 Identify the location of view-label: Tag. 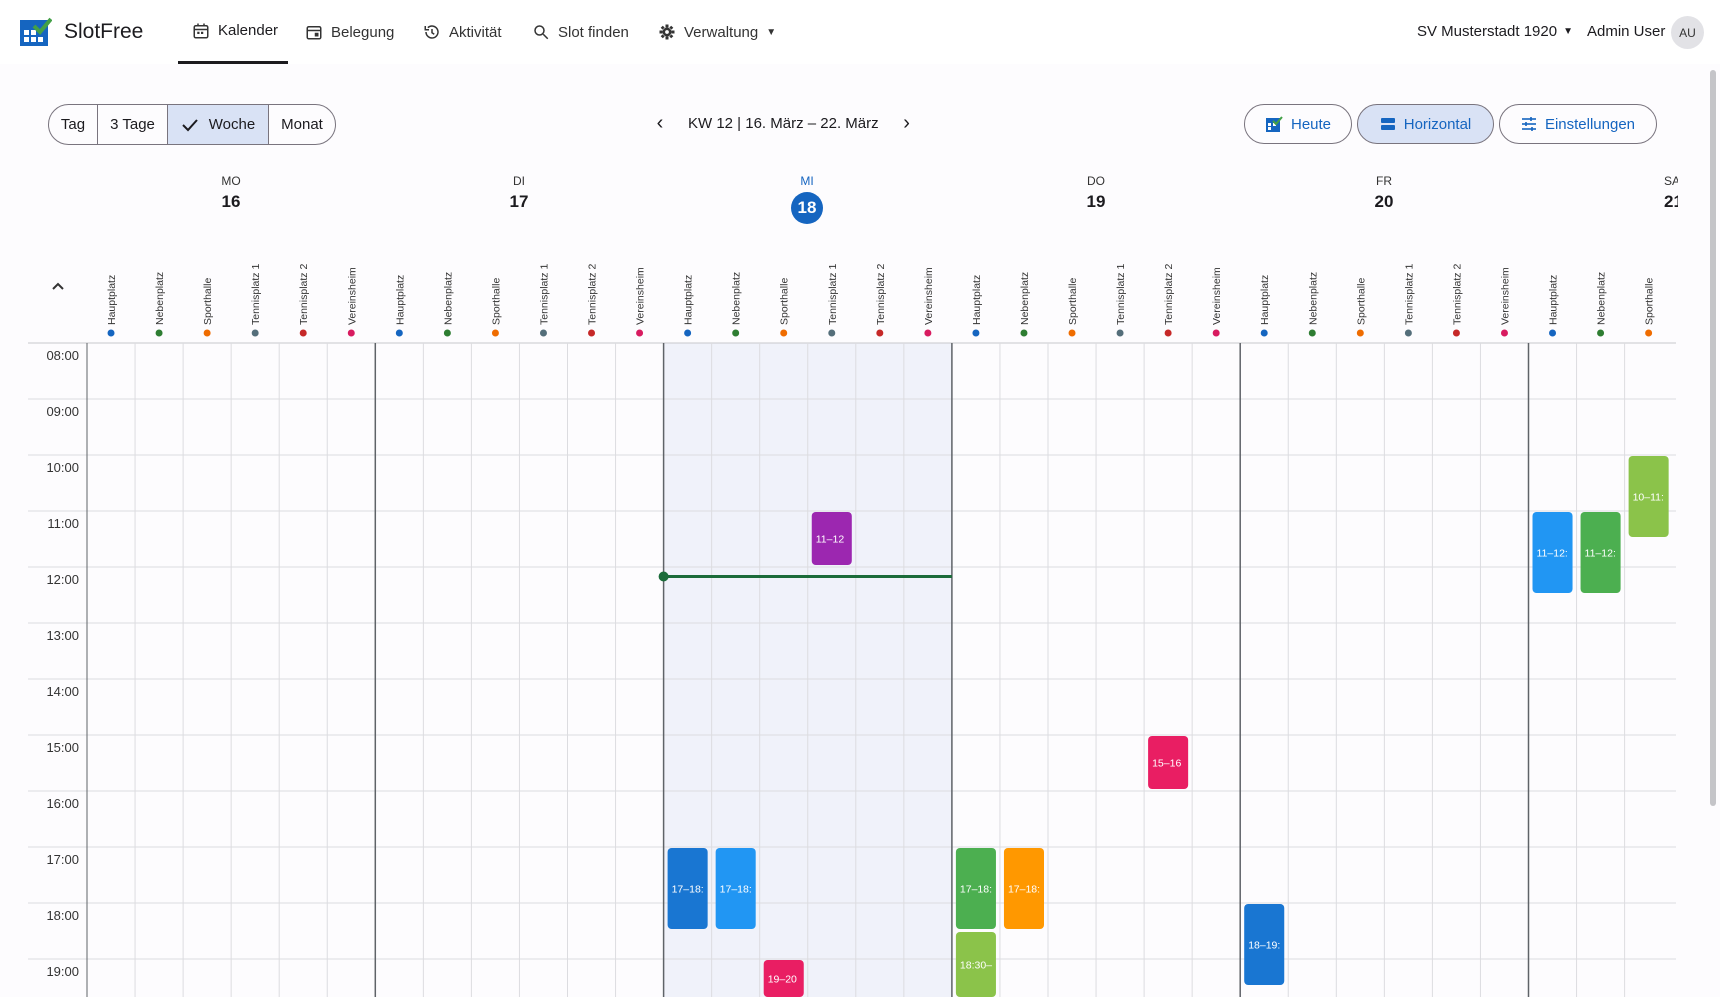
(73, 124).